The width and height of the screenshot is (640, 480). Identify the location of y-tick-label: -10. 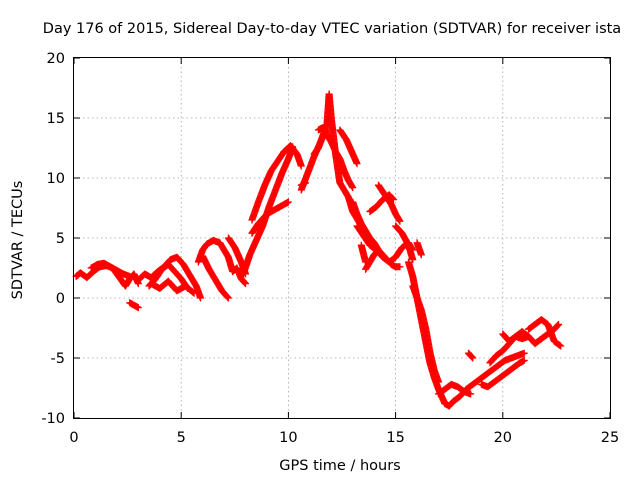
(53, 419).